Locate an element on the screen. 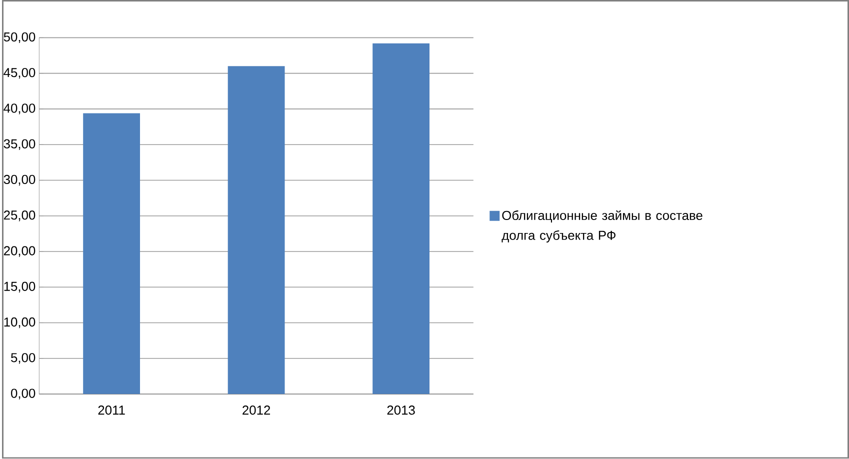 The width and height of the screenshot is (849, 459). y-tick-label: 35,00 is located at coordinates (20, 144).